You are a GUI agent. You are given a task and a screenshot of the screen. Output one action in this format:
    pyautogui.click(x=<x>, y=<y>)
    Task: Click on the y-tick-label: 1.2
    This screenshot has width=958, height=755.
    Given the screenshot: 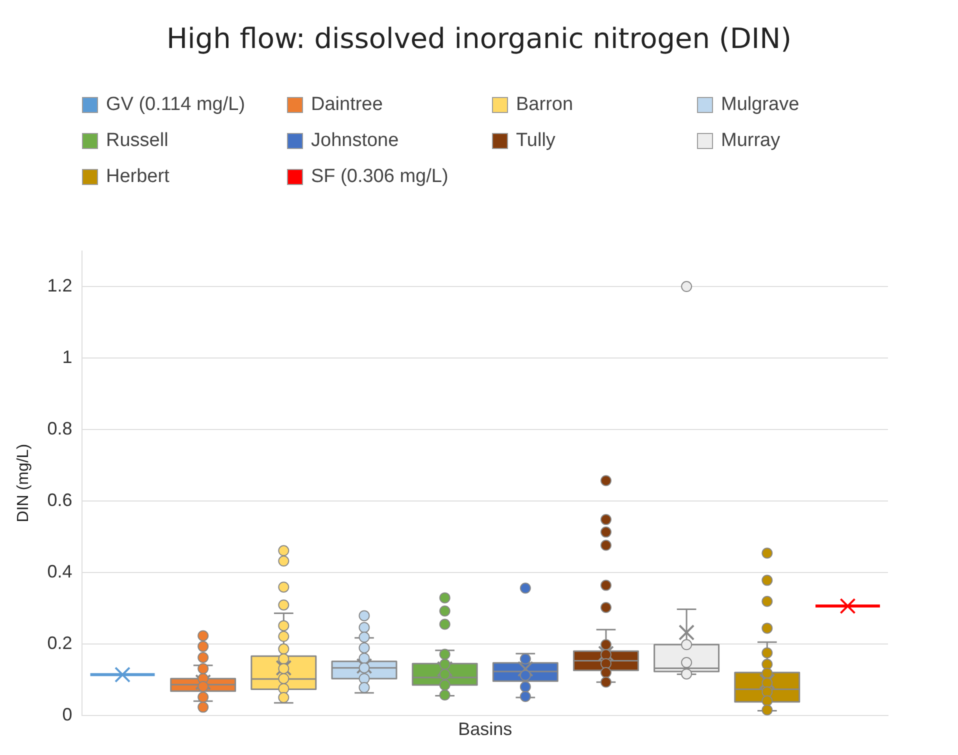 What is the action you would take?
    pyautogui.click(x=59, y=286)
    